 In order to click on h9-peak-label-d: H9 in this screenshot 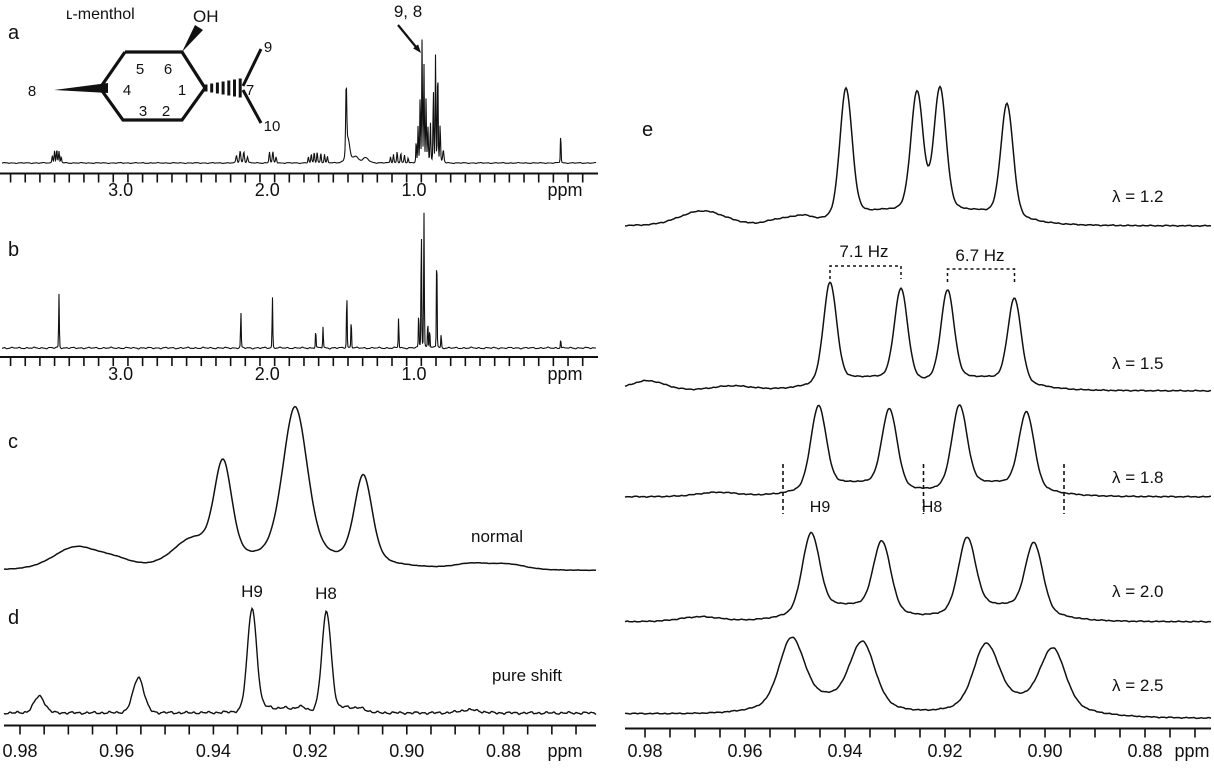, I will do `click(252, 591)`.